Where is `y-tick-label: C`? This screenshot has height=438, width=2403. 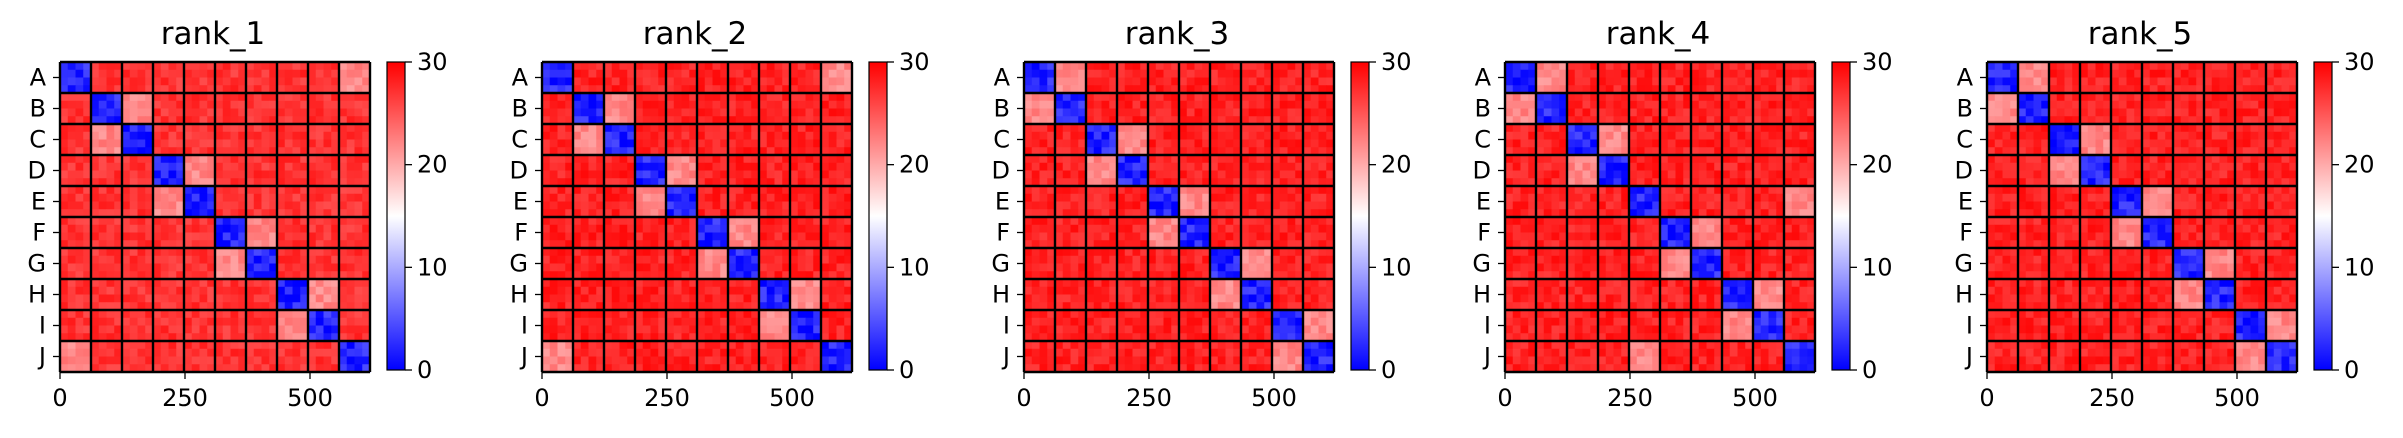
y-tick-label: C is located at coordinates (37, 140).